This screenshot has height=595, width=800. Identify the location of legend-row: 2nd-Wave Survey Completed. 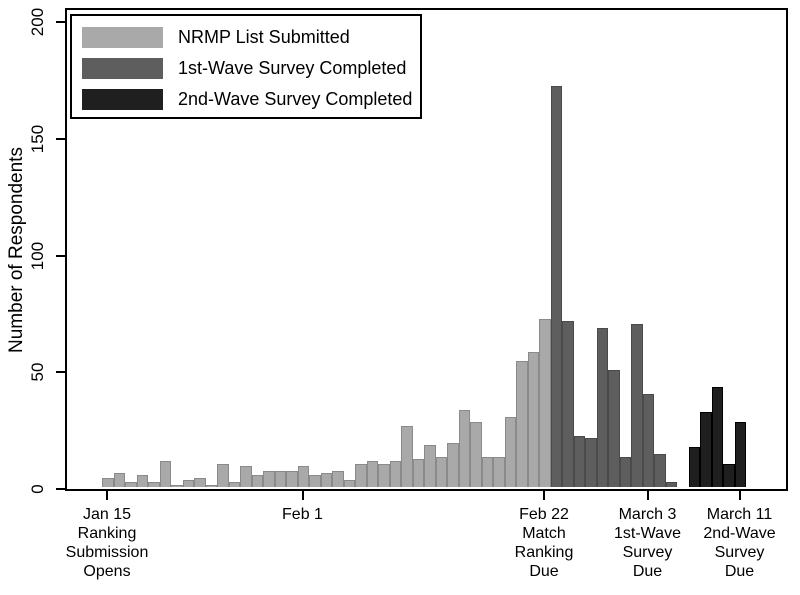
(247, 99).